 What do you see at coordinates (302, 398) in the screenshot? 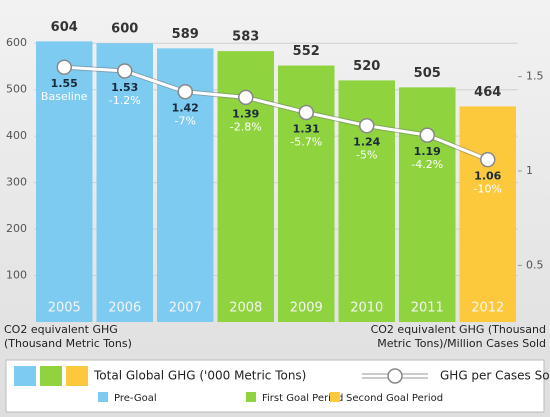
I see `legend-label: First Goal Period` at bounding box center [302, 398].